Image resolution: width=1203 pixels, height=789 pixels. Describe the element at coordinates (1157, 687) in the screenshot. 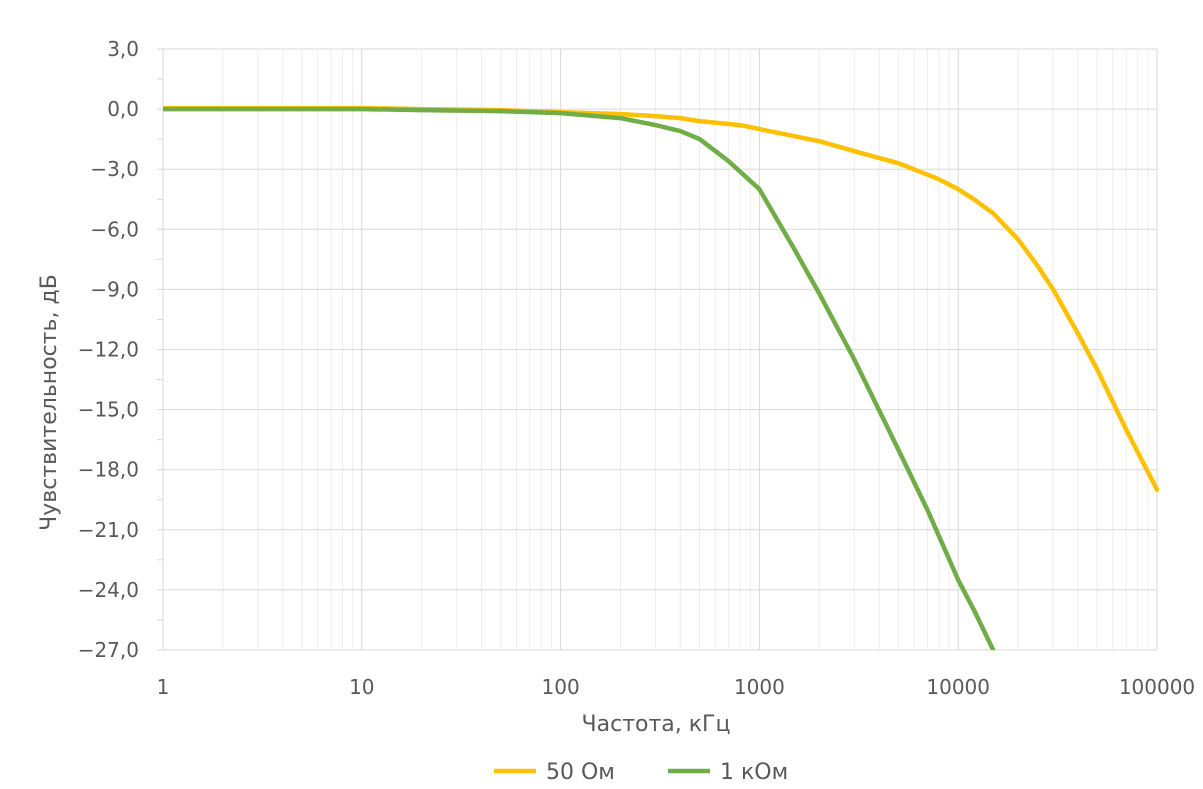

I see `x-tick-label: 100000` at that location.